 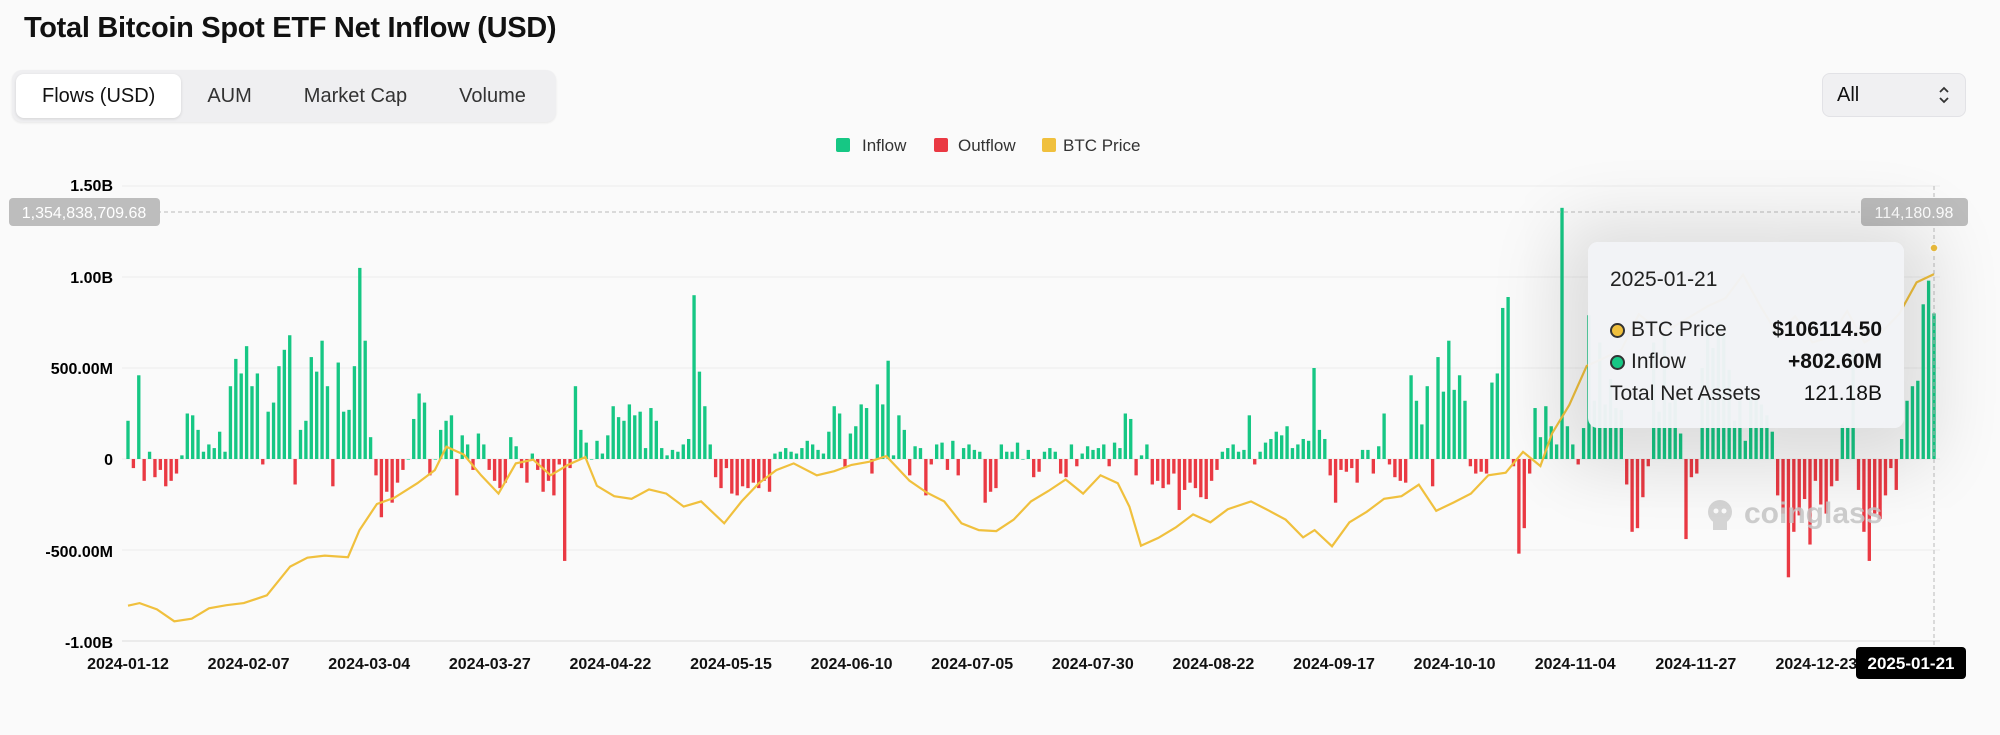 I want to click on tab-flows-usd: Flows (USD), so click(x=99, y=96).